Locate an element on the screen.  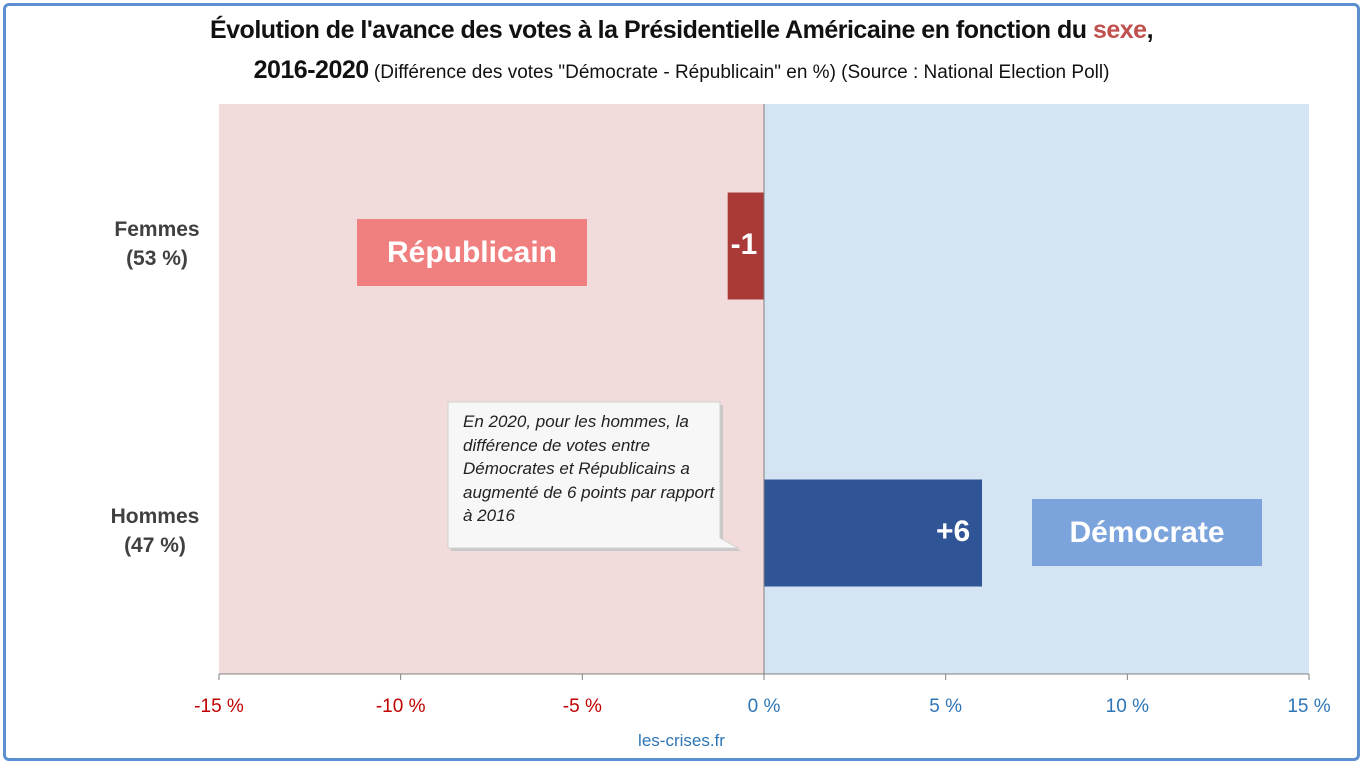
republicain-label: Républicain is located at coordinates (472, 252).